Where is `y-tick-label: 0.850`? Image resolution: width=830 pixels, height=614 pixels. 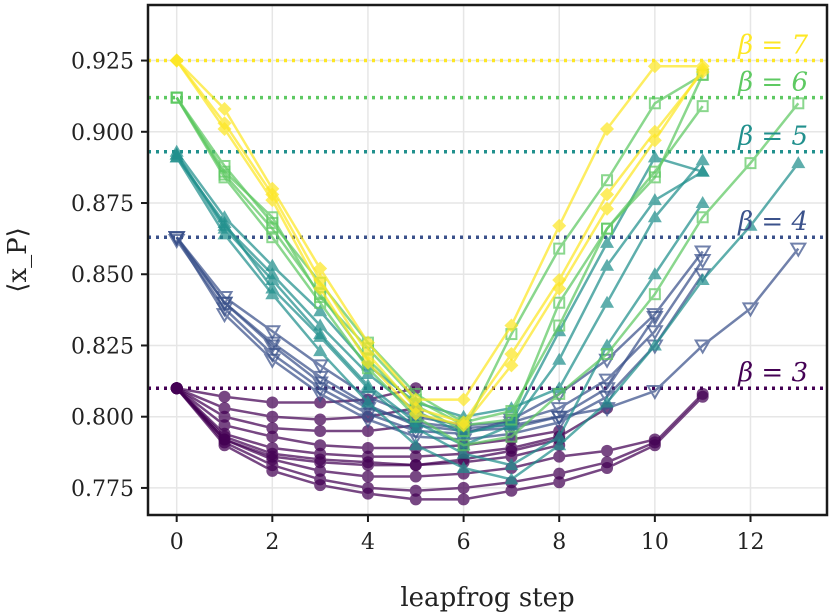
y-tick-label: 0.850 is located at coordinates (102, 275).